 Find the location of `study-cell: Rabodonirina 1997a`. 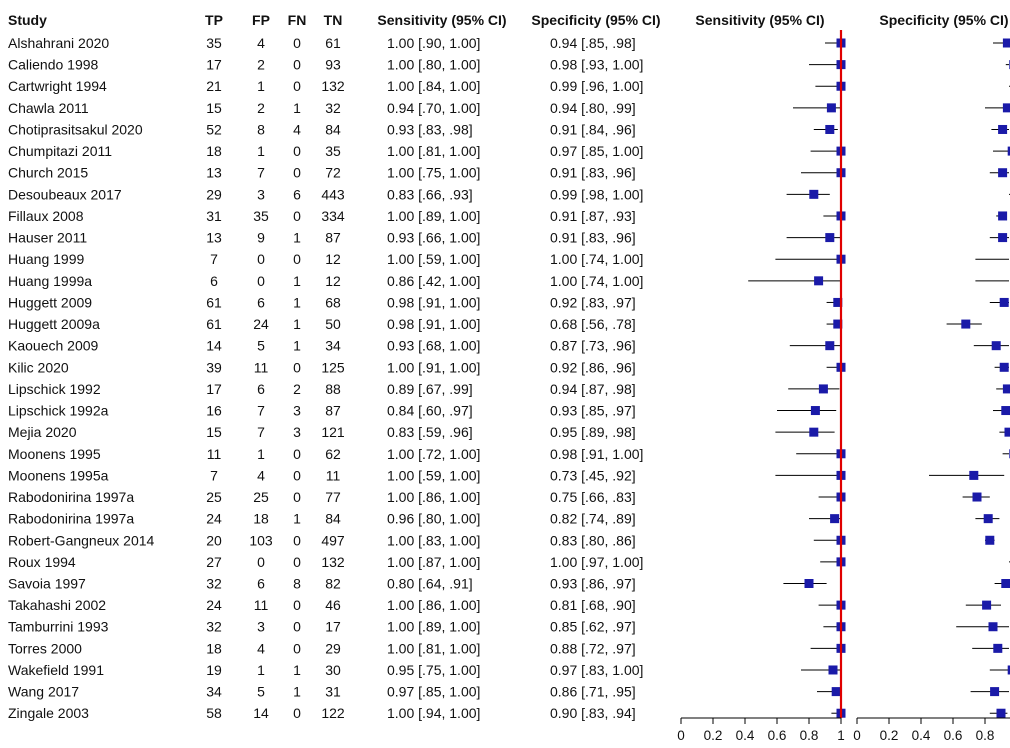

study-cell: Rabodonirina 1997a is located at coordinates (71, 497).